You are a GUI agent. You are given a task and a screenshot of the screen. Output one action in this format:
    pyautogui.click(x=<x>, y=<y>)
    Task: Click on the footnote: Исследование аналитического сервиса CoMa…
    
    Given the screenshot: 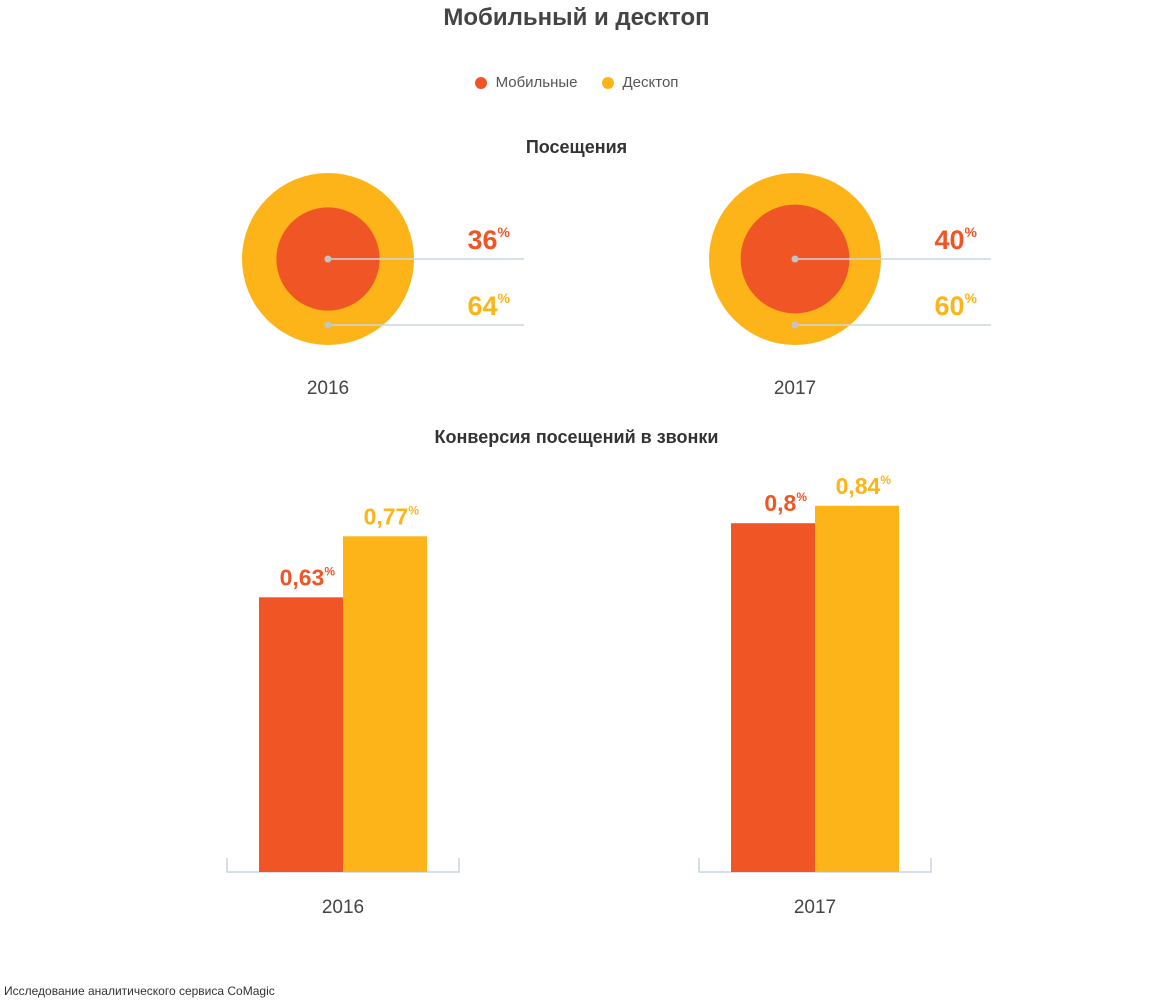 What is the action you would take?
    pyautogui.click(x=139, y=991)
    